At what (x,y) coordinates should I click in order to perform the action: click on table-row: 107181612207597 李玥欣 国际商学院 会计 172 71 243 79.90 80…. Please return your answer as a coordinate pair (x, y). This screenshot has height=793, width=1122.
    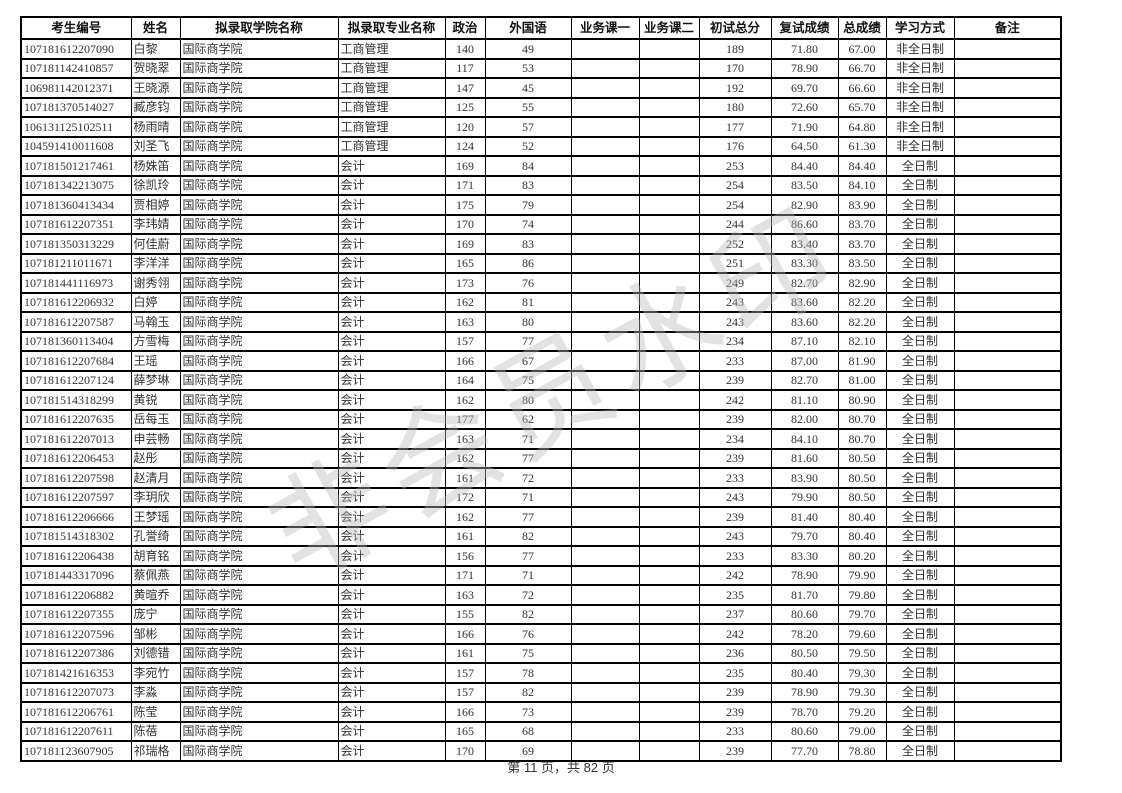
    Looking at the image, I should click on (541, 497).